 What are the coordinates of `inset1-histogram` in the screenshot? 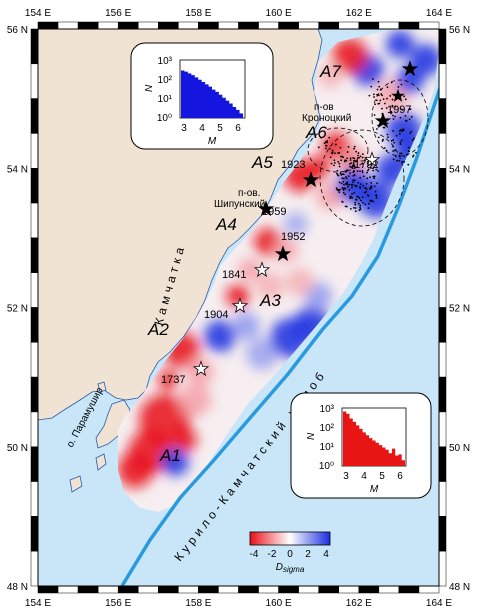 It's located at (212, 94).